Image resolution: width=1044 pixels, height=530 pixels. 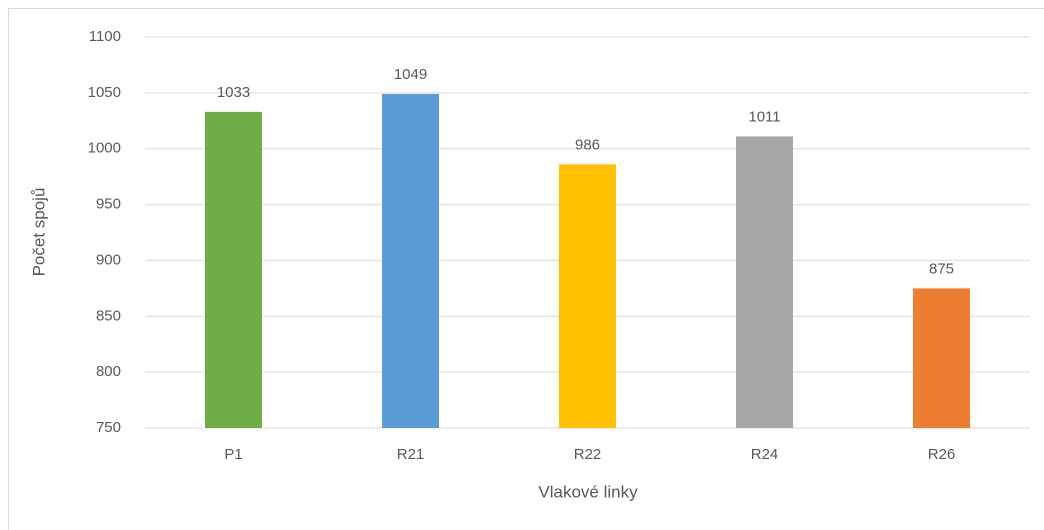 I want to click on x-tick-label: R26, so click(x=942, y=454).